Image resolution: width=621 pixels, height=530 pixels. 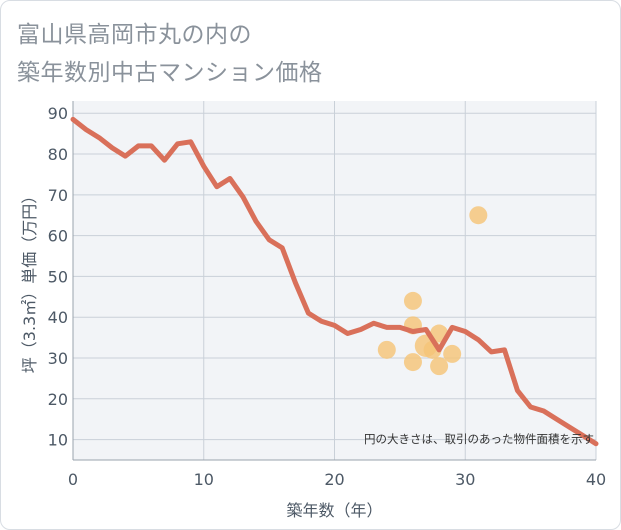 What do you see at coordinates (134, 35) in the screenshot?
I see `chart-title-line-1: 富山県高岡市丸の内の` at bounding box center [134, 35].